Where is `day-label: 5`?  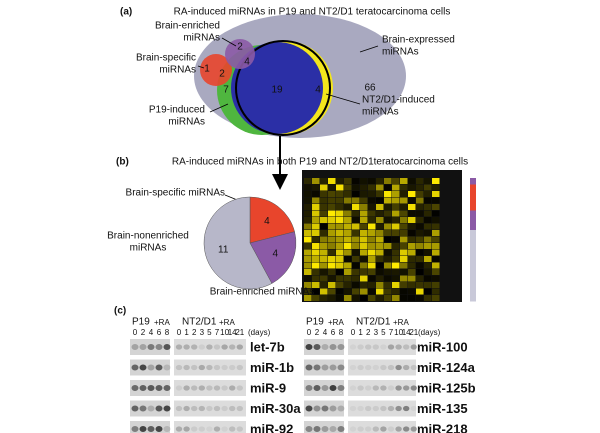
day-label: 5 is located at coordinates (383, 332).